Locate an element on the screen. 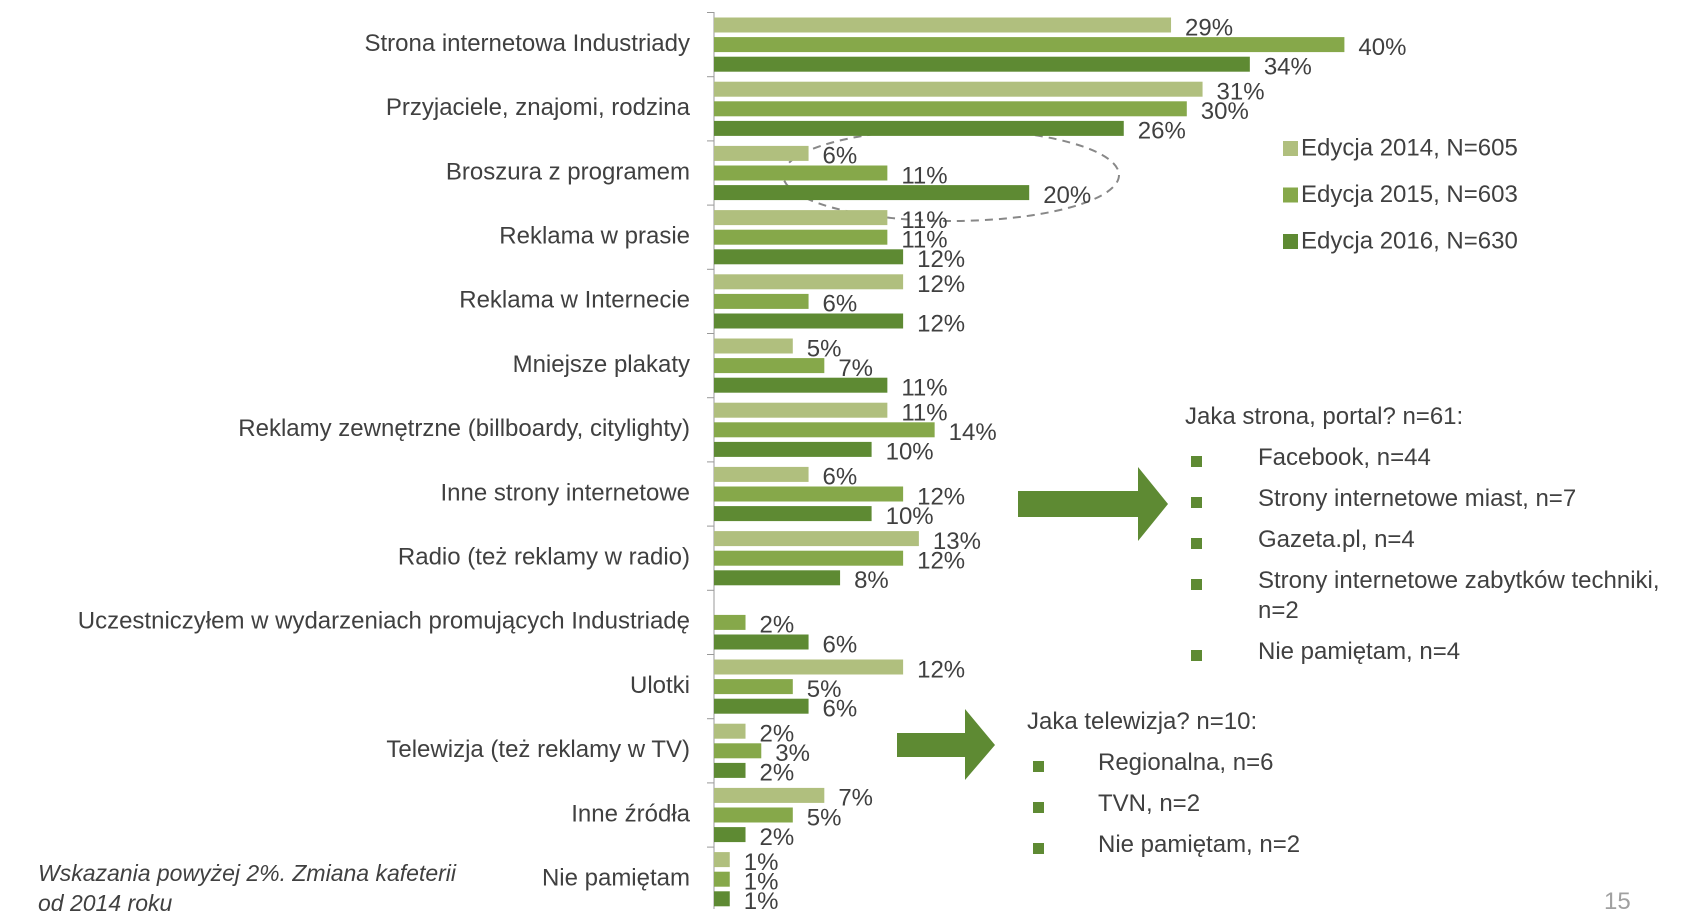  category-label: Przyjaciele, znajomi, rodzina is located at coordinates (538, 107).